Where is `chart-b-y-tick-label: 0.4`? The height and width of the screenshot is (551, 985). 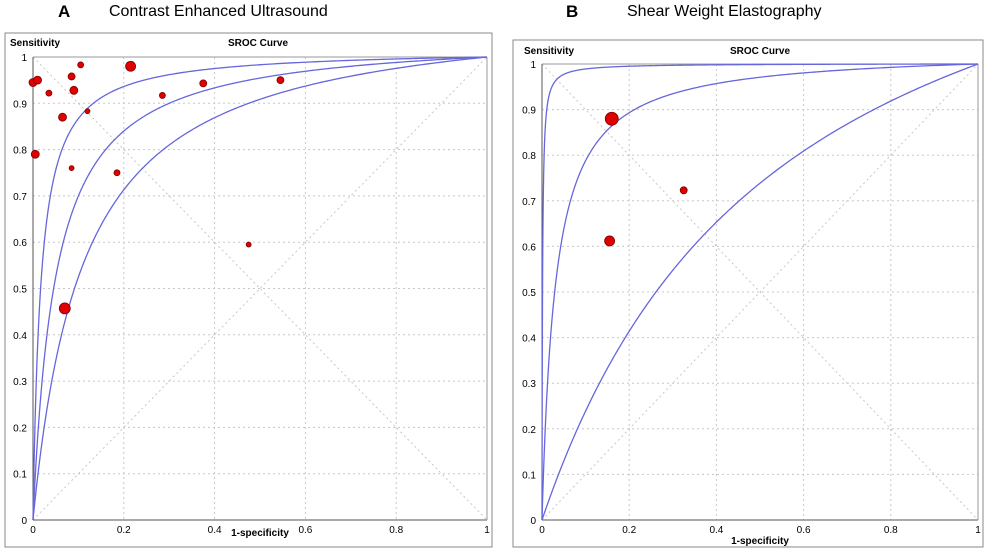
chart-b-y-tick-label: 0.4 is located at coordinates (529, 339).